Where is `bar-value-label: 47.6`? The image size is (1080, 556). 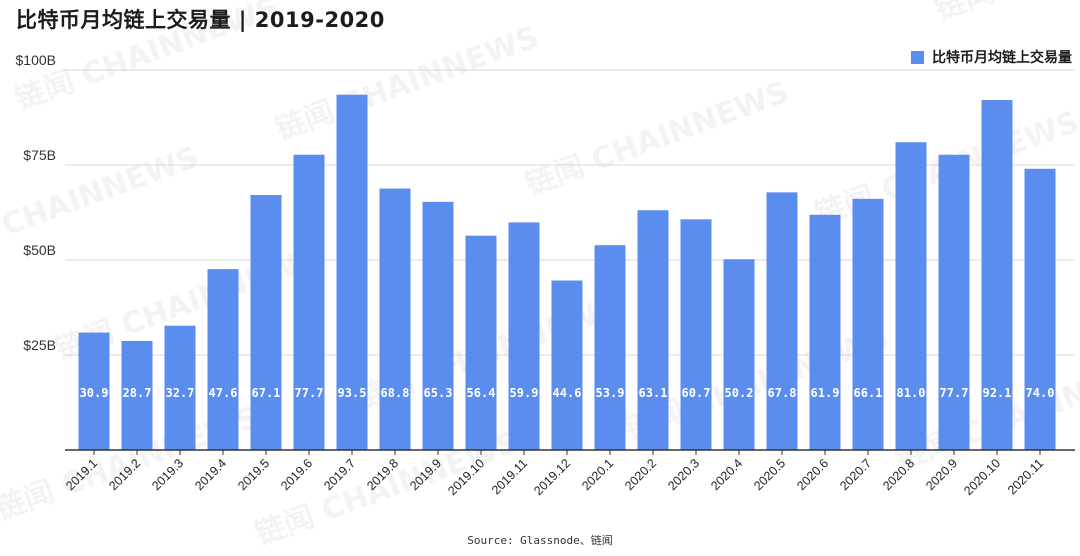 bar-value-label: 47.6 is located at coordinates (223, 393).